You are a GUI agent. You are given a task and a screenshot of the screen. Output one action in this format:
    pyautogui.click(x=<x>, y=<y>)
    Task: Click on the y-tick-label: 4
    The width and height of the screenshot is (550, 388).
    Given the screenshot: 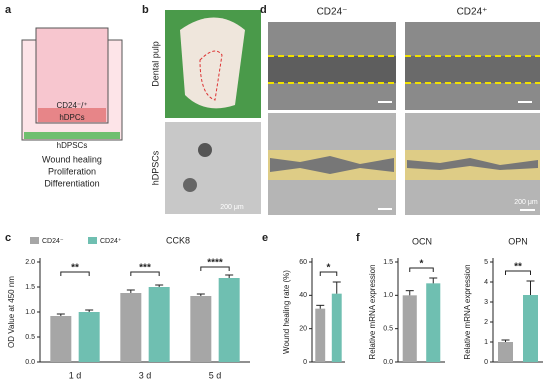 What is the action you would take?
    pyautogui.click(x=486, y=282)
    